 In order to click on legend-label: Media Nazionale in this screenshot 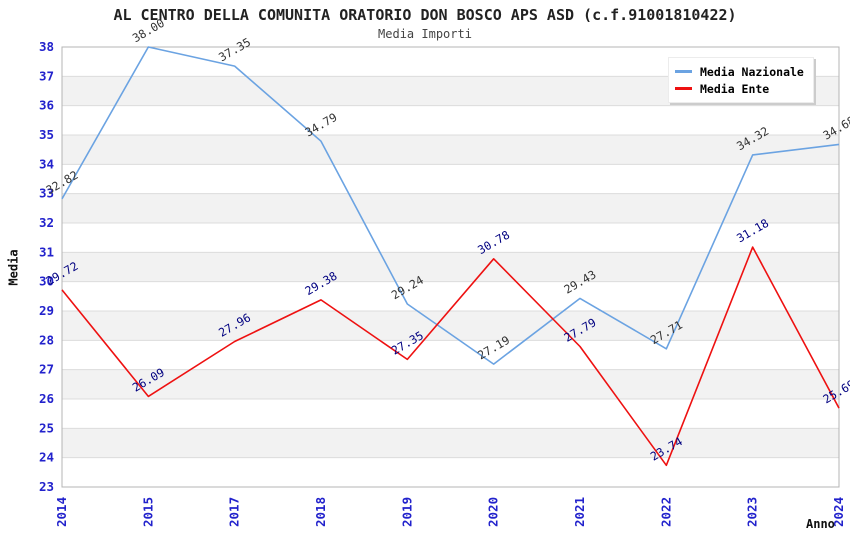, I will do `click(752, 71)`.